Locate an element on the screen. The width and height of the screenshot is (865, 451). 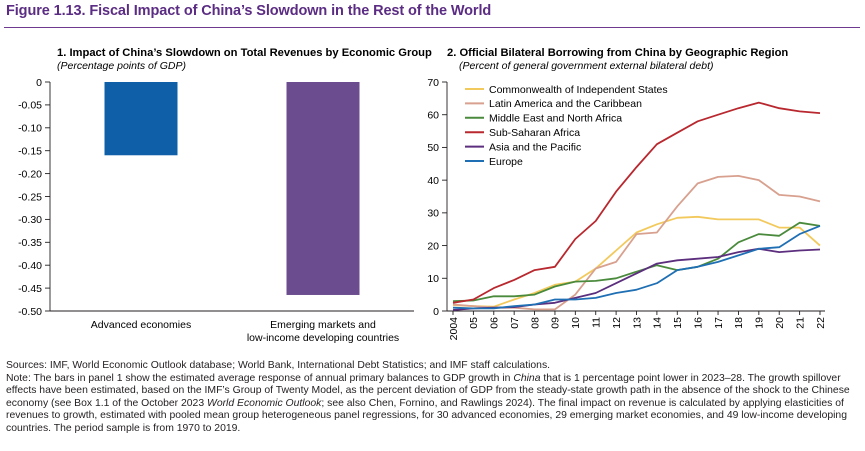
note-text-italic-2: World Economic Outlook is located at coordinates (264, 403).